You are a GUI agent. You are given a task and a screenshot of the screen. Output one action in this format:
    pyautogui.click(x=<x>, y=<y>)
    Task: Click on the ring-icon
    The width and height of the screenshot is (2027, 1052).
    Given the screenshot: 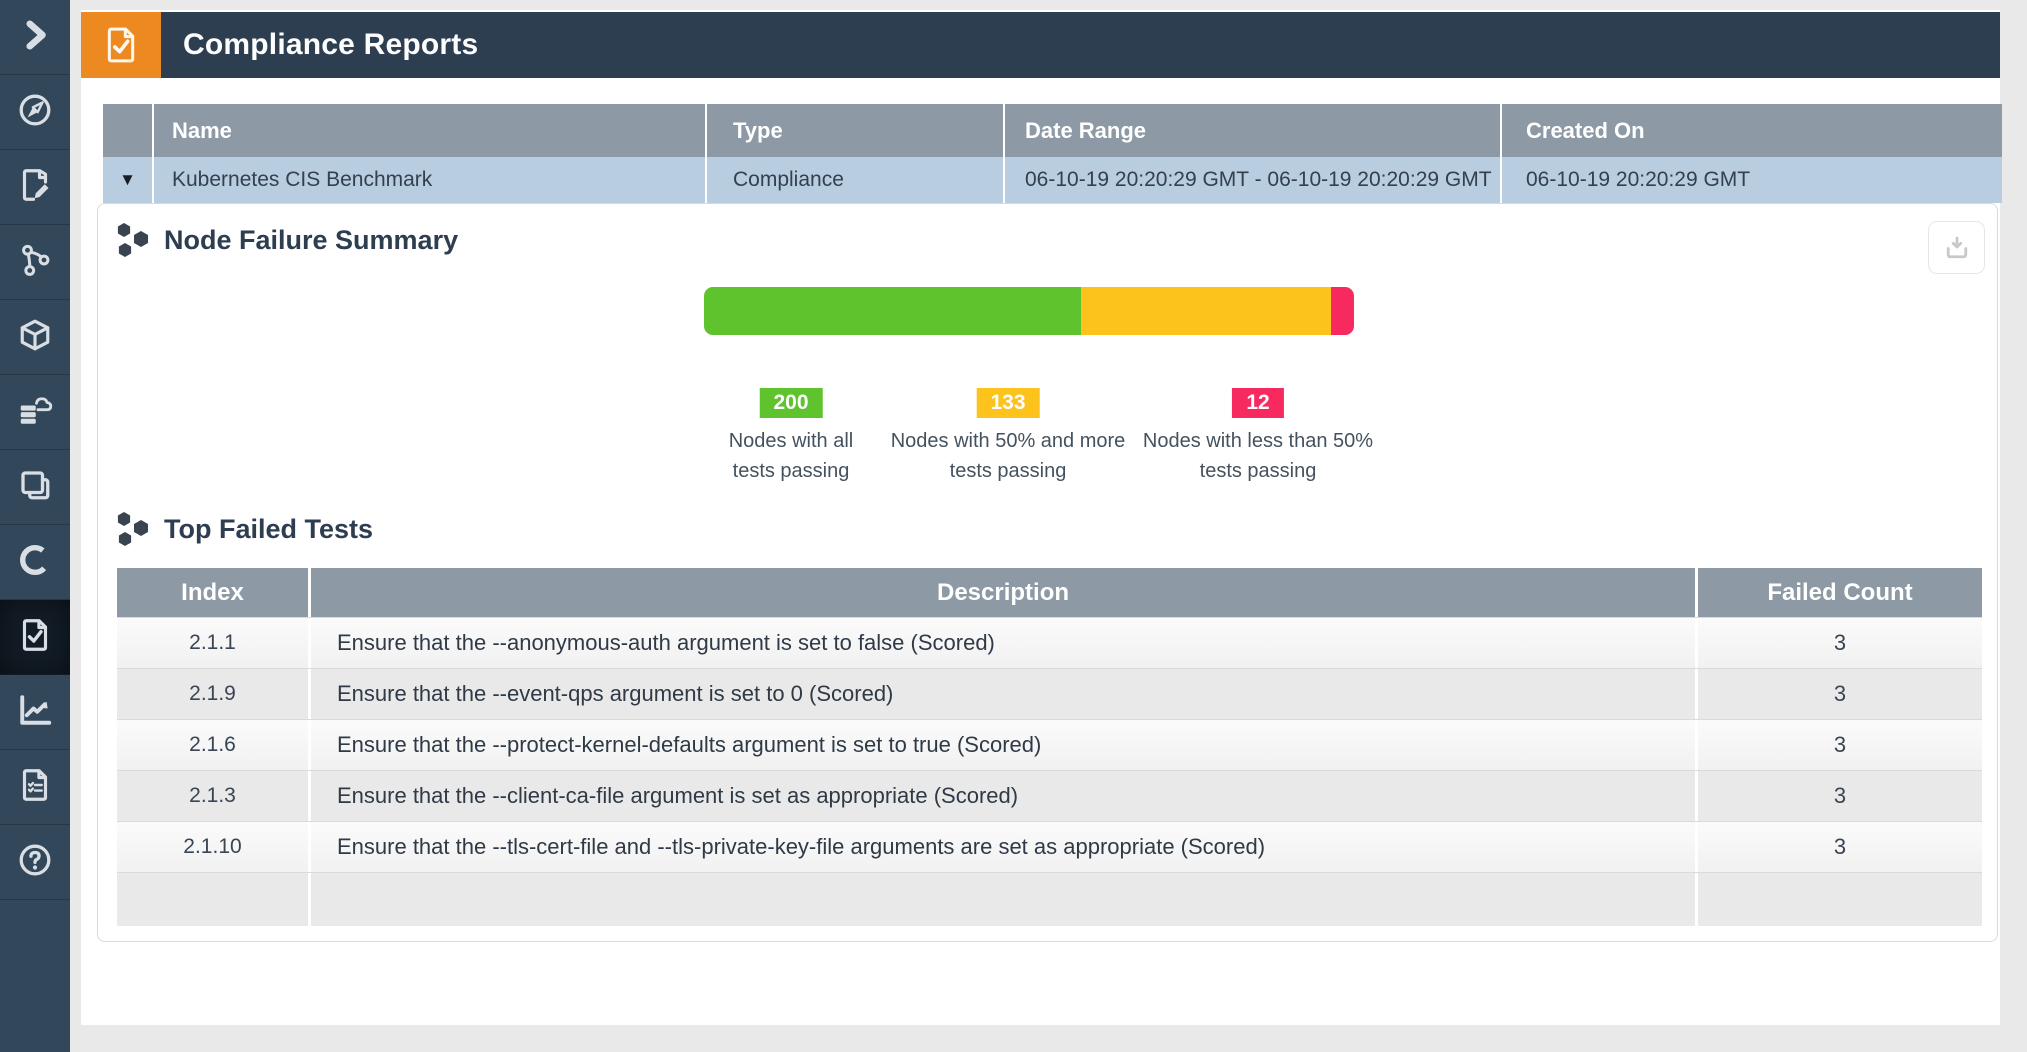 What is the action you would take?
    pyautogui.click(x=35, y=562)
    